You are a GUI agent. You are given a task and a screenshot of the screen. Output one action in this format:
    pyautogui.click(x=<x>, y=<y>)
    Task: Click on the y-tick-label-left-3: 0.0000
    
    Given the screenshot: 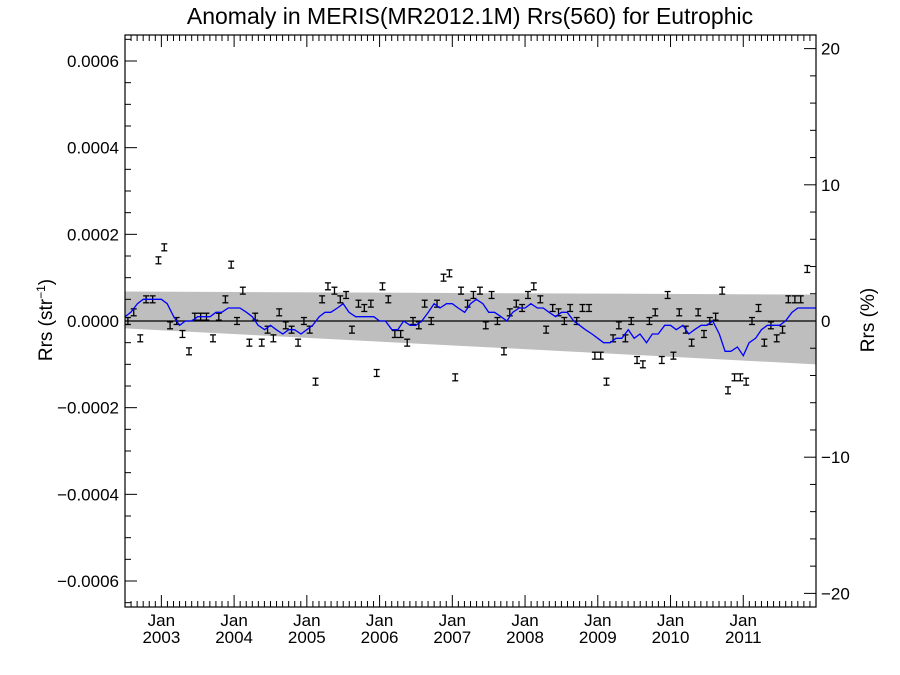 What is the action you would take?
    pyautogui.click(x=93, y=321)
    